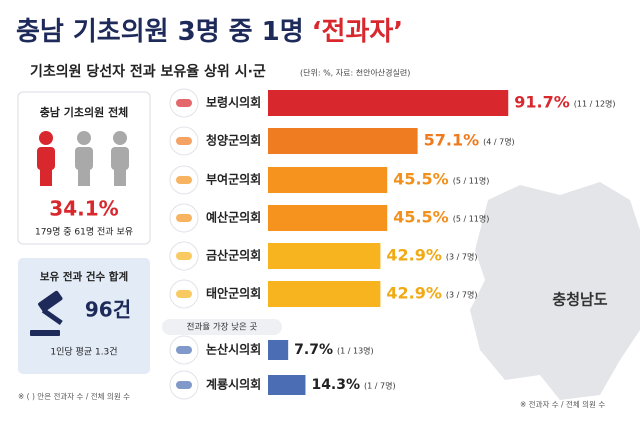  I want to click on category-label: 금산군의회, so click(233, 255).